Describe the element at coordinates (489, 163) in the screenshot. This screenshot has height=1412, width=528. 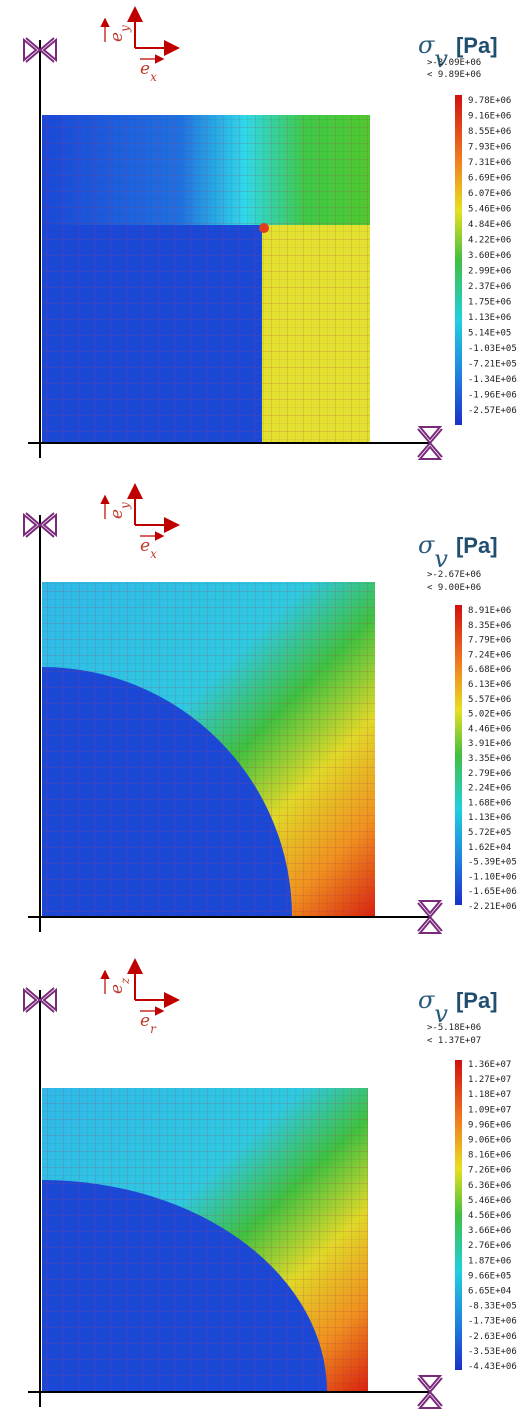
I see `colorbar-tick-label: 7.31E+06` at that location.